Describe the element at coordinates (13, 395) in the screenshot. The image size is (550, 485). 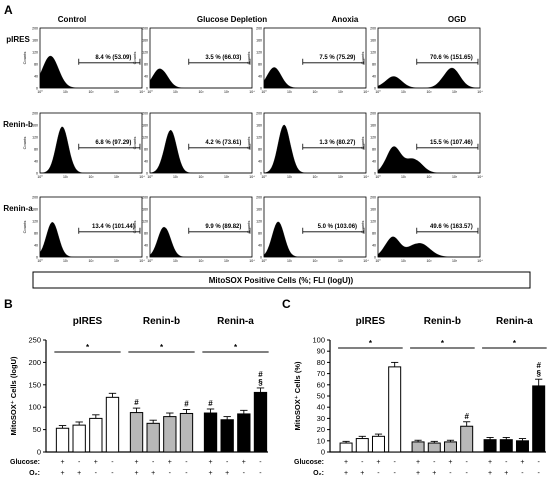
I see `y-axis-label: MitoSOX⁺ Cells (logU)` at that location.